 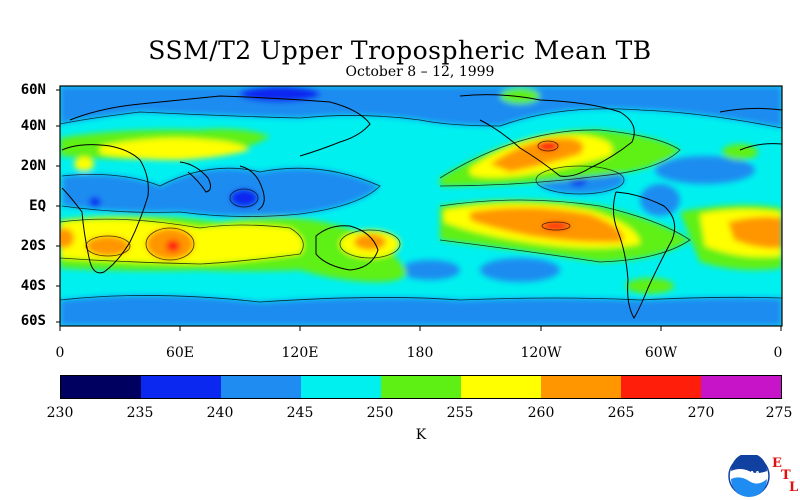 What do you see at coordinates (33, 126) in the screenshot?
I see `lat-label-40n: 40N` at bounding box center [33, 126].